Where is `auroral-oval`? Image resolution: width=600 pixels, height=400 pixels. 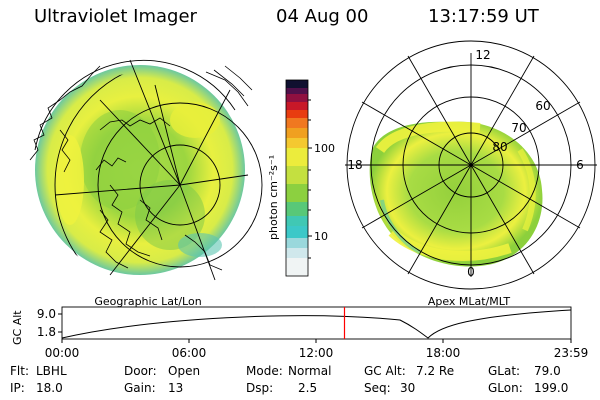
auroral-oval is located at coordinates (456, 194).